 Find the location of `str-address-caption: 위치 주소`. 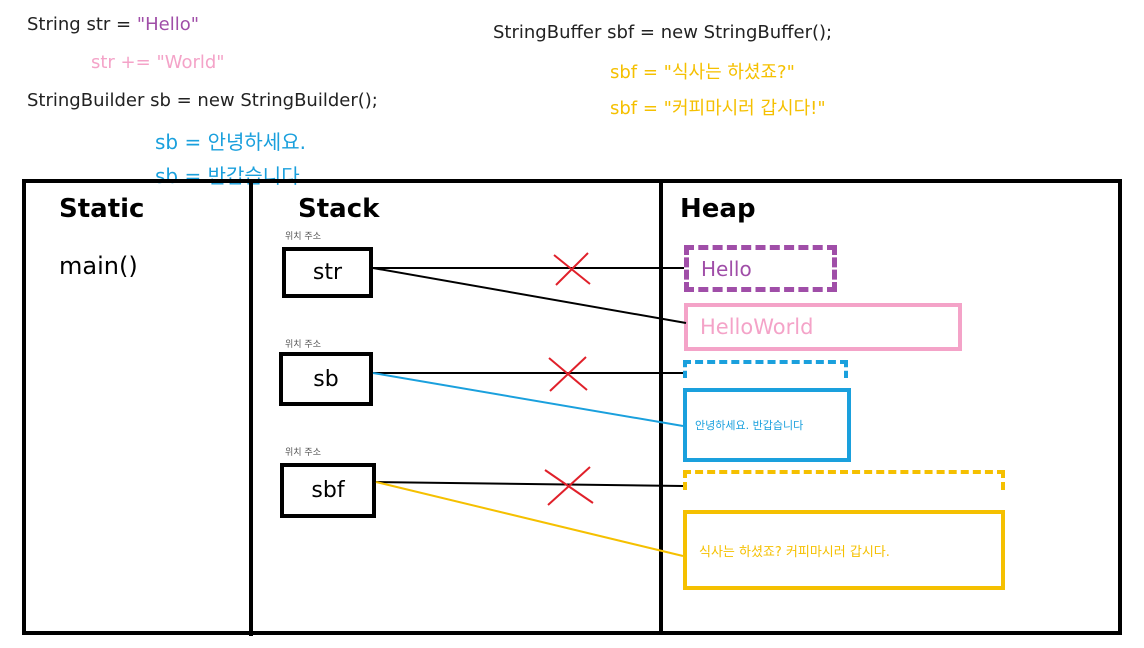

str-address-caption: 위치 주소 is located at coordinates (303, 237).